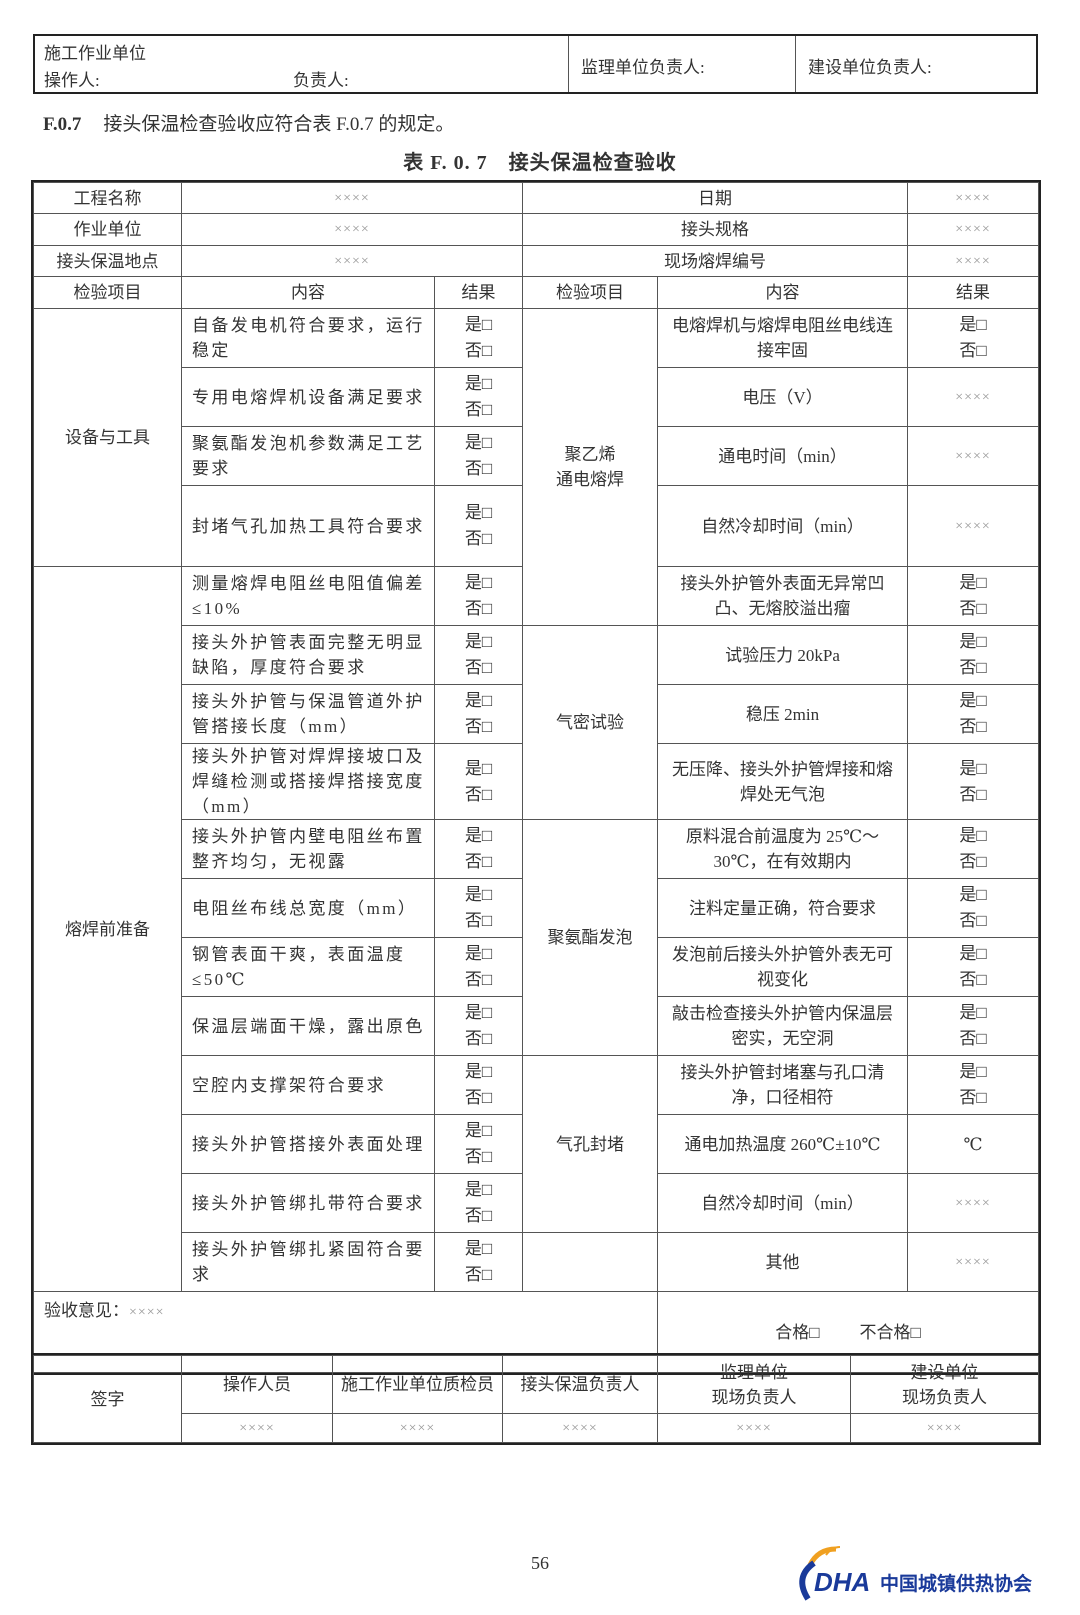 Image resolution: width=1080 pixels, height=1615 pixels. I want to click on info-value: ××××, so click(352, 198).